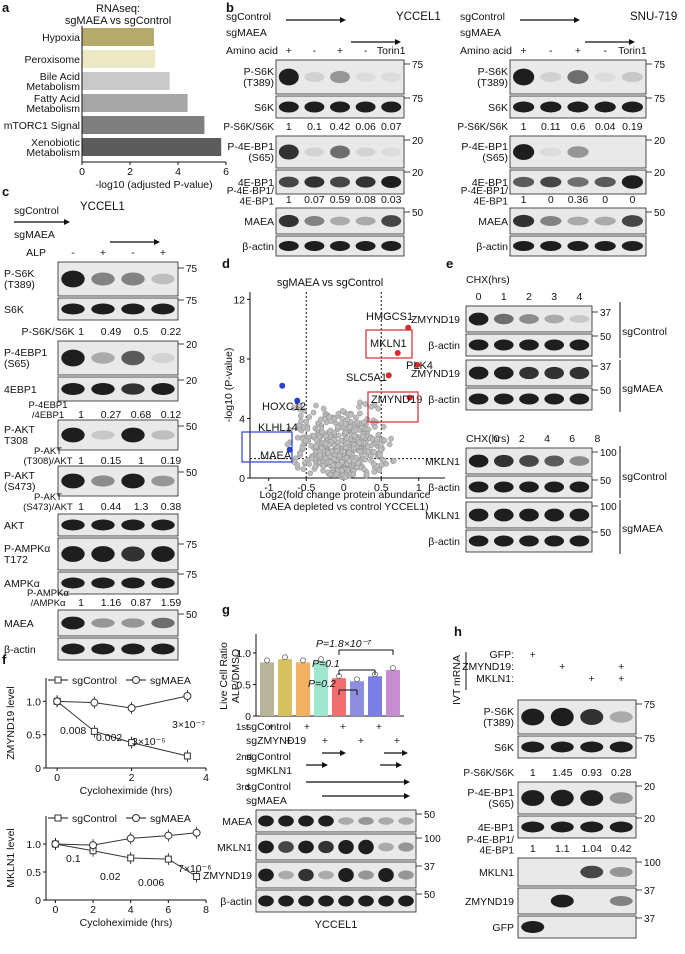 Image resolution: width=685 pixels, height=954 pixels. What do you see at coordinates (504, 748) in the screenshot?
I see `blot-label: S6K` at bounding box center [504, 748].